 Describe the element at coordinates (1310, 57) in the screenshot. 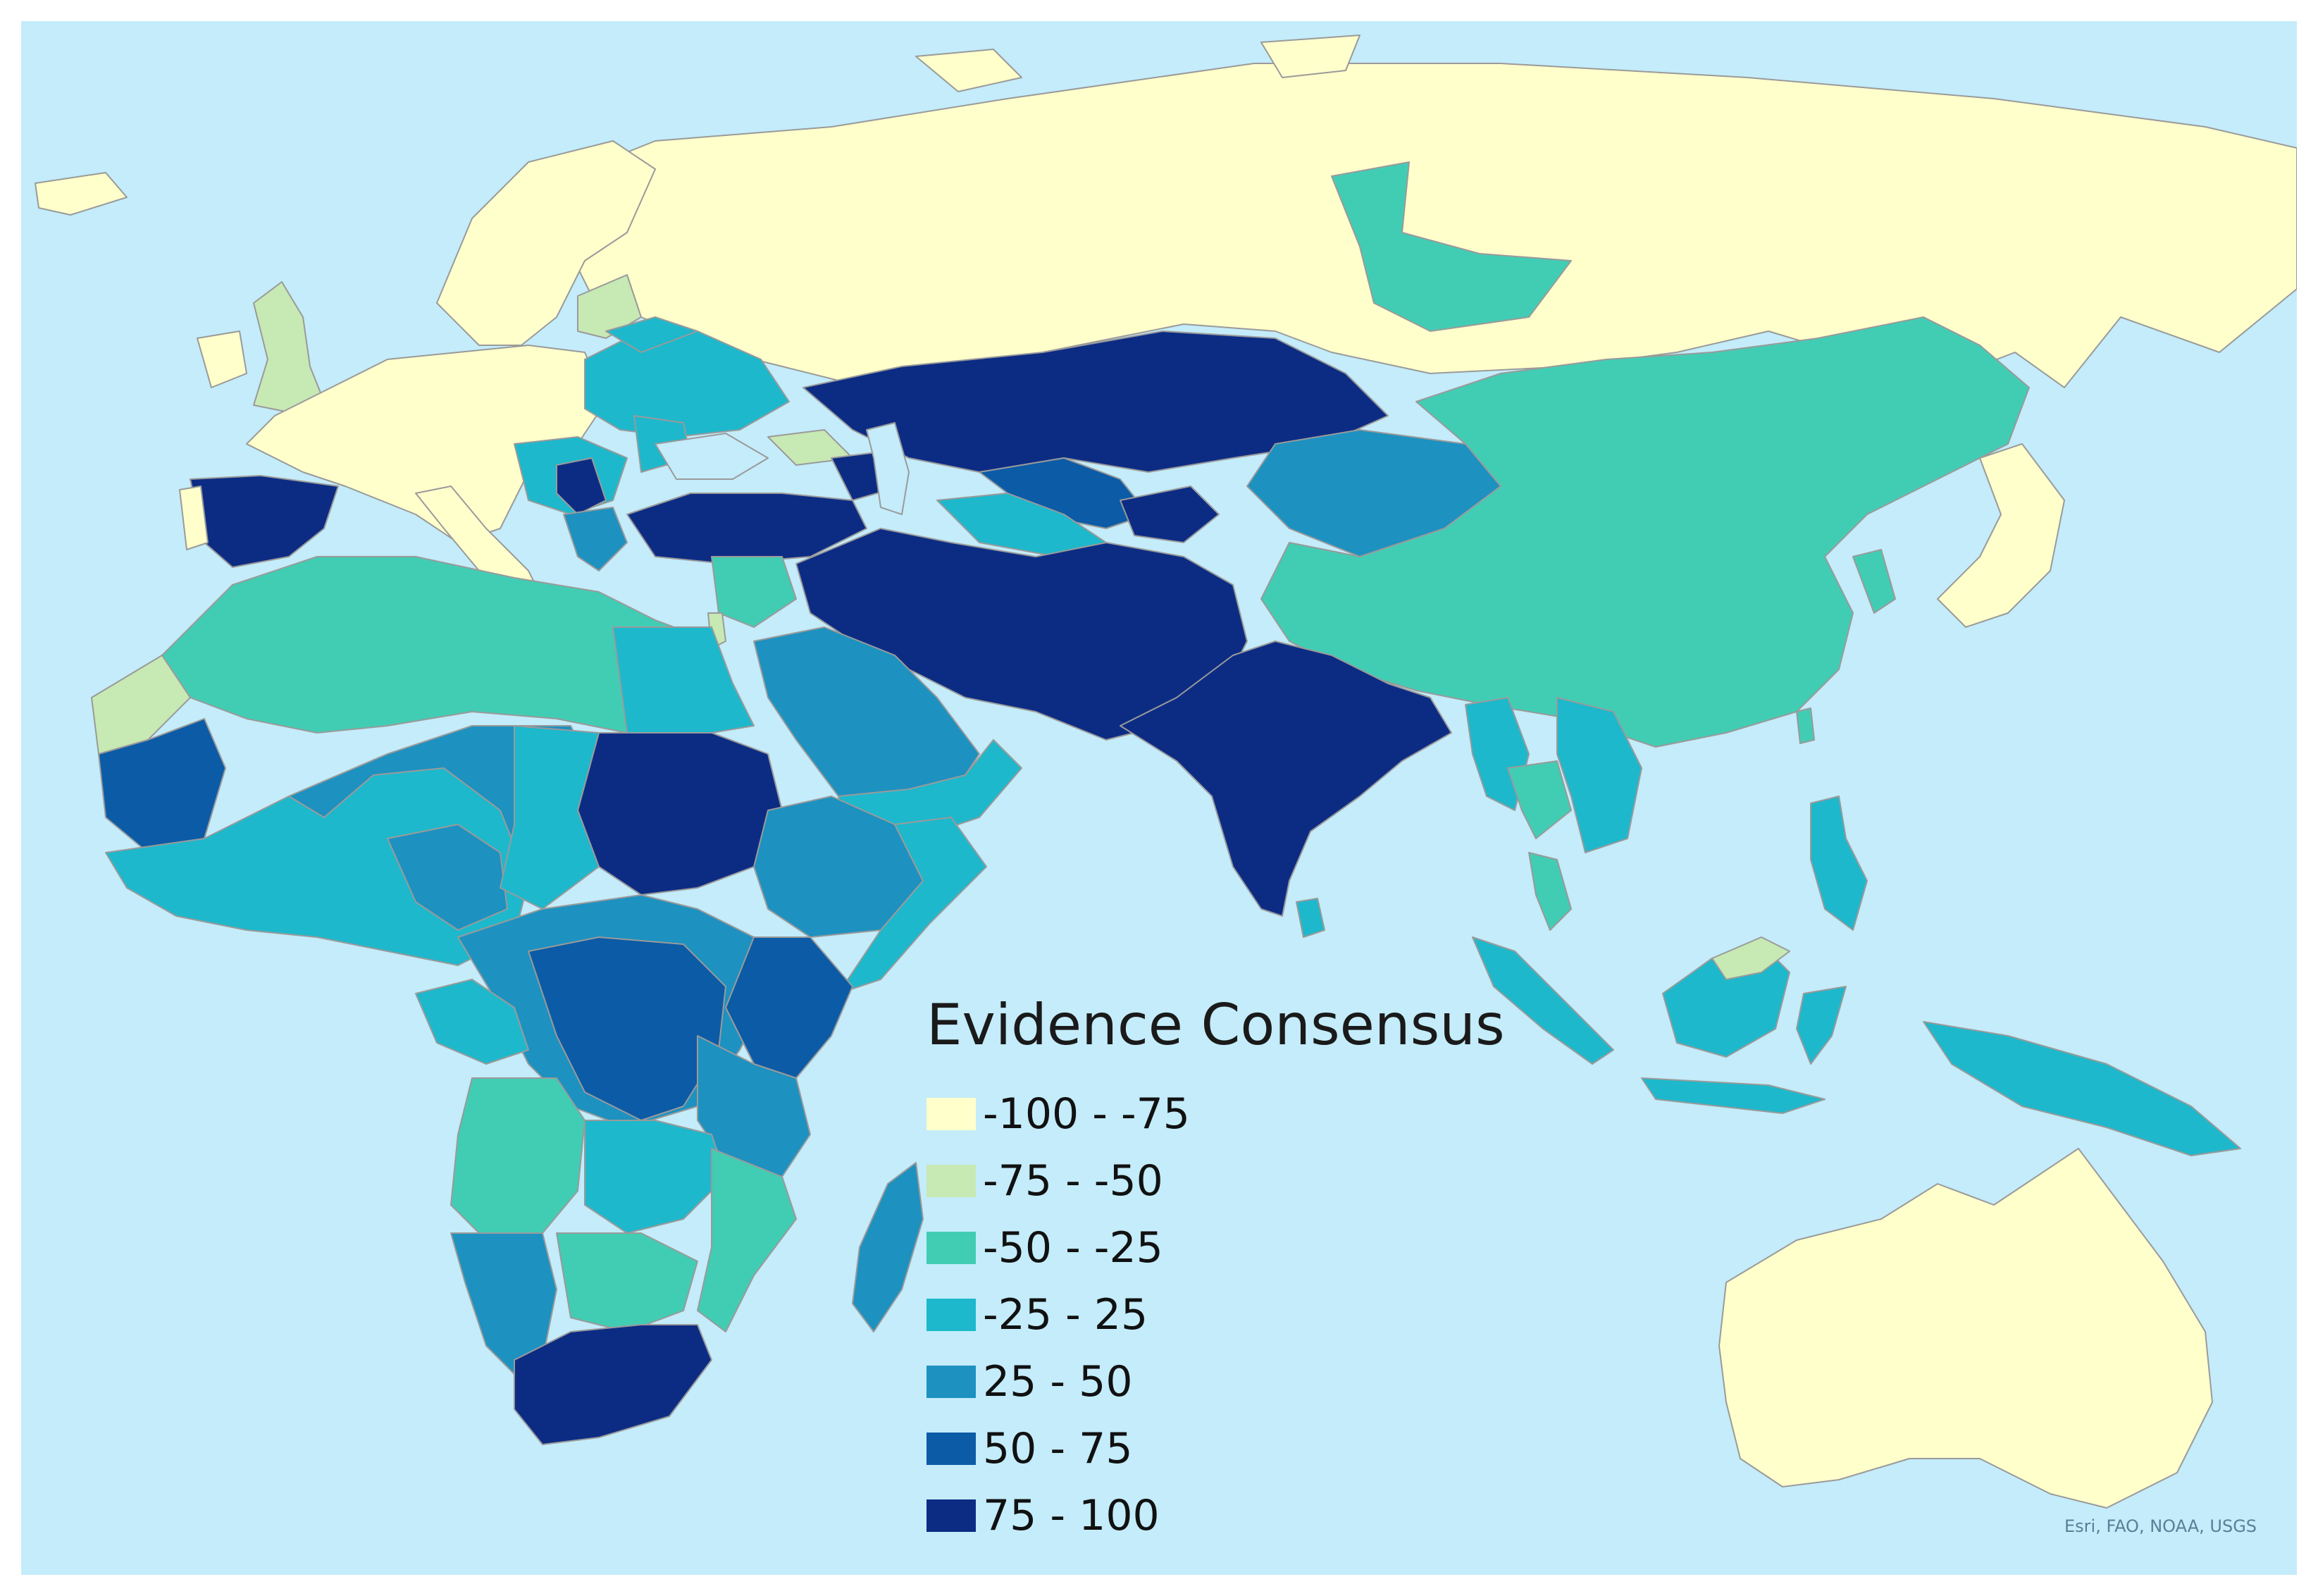

I see `region-novaya-zemlya` at that location.